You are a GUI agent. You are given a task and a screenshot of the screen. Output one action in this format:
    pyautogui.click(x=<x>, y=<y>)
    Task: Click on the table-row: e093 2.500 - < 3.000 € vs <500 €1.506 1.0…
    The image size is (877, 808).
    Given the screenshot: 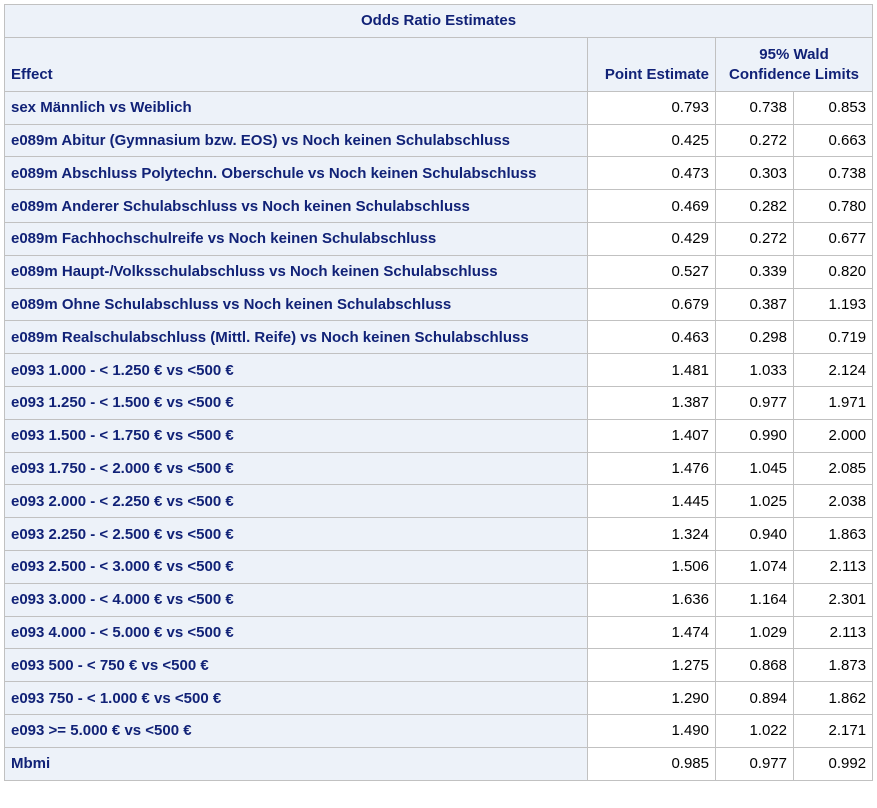 What is the action you would take?
    pyautogui.click(x=439, y=566)
    